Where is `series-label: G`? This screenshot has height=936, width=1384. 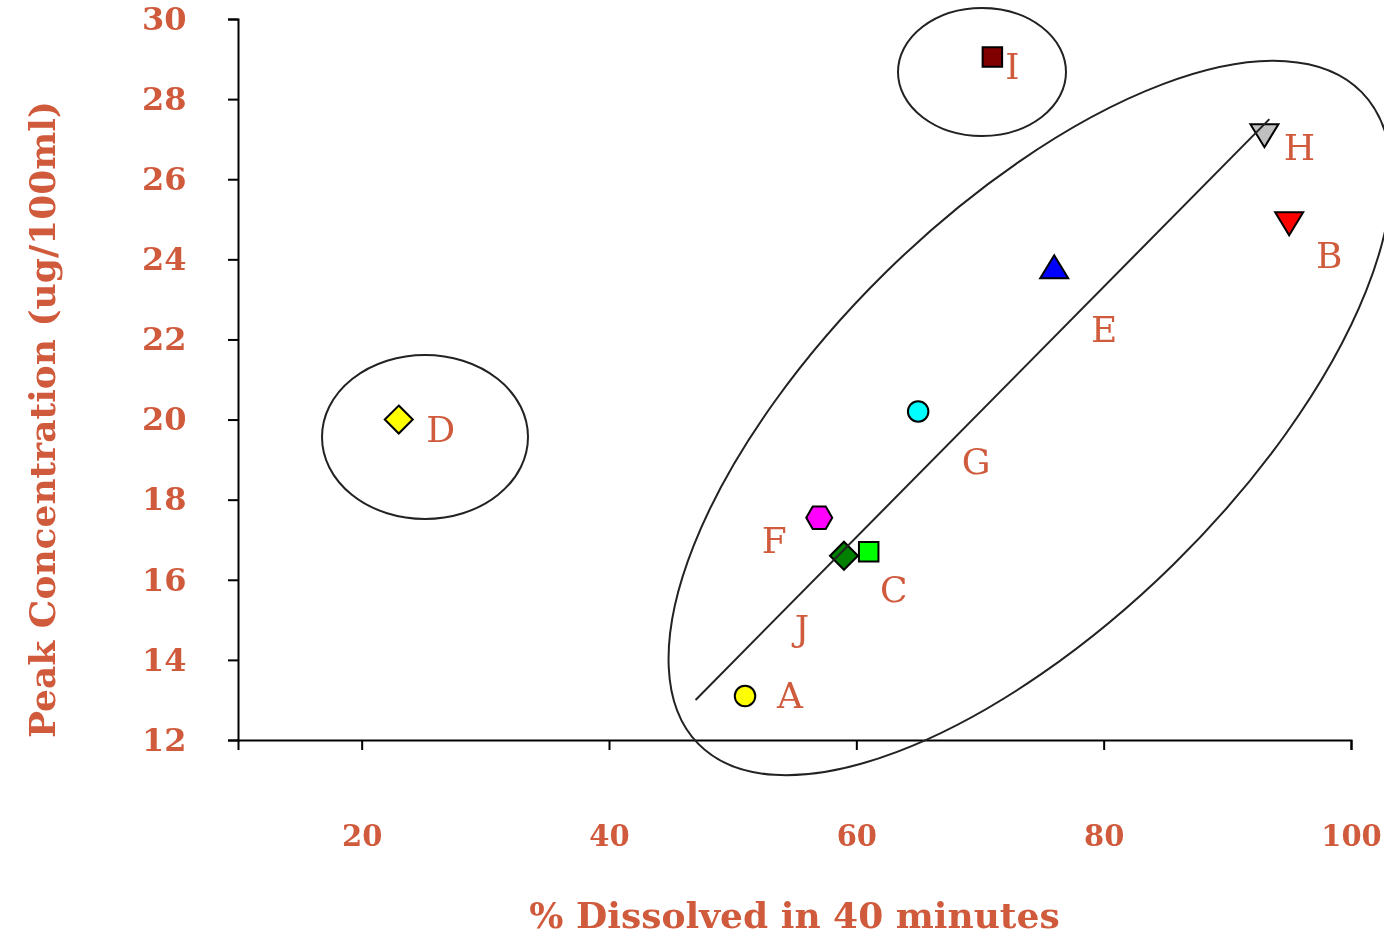 series-label: G is located at coordinates (976, 461).